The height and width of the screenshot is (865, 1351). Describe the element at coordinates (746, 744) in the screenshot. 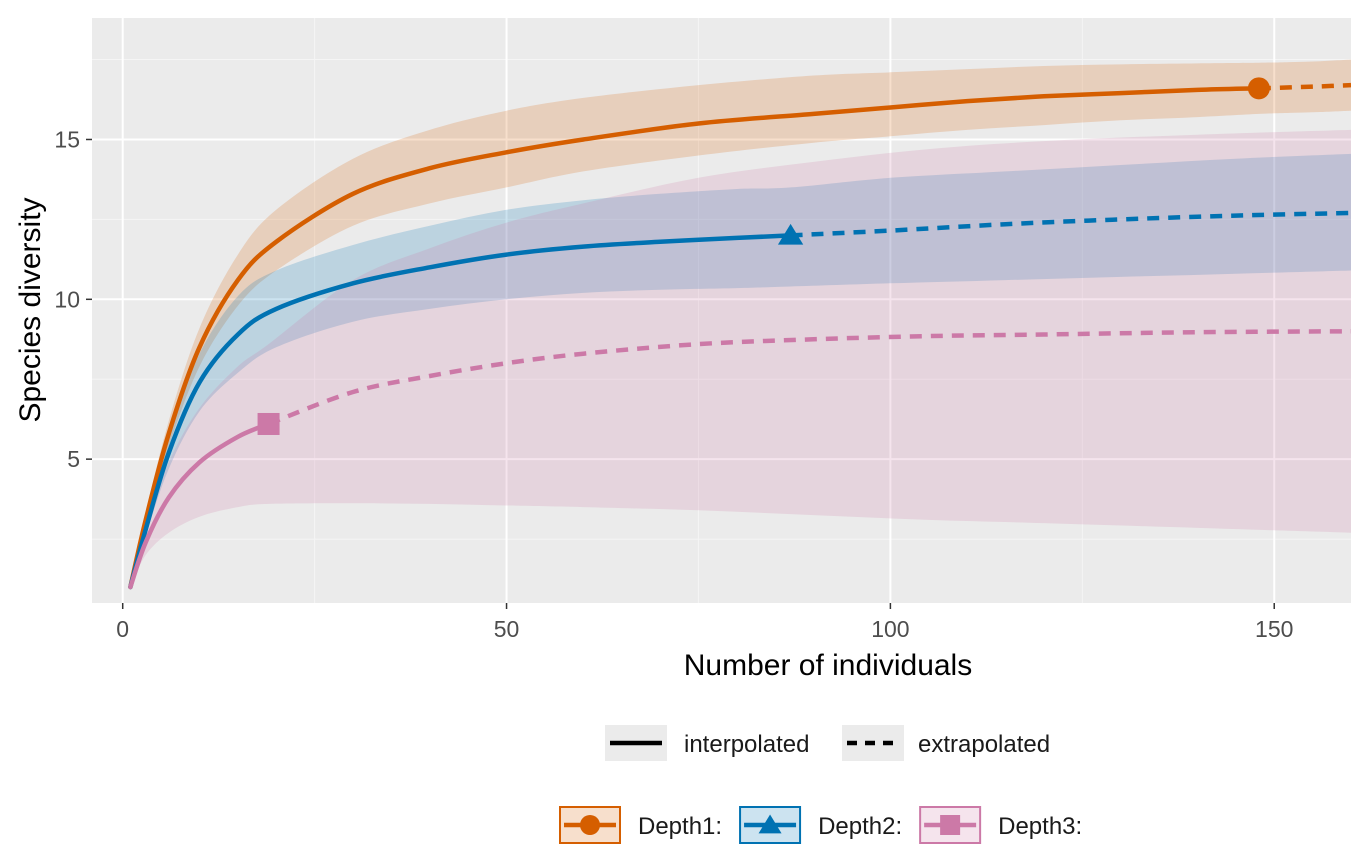

I see `legend-label-interpolated: interpolated` at that location.